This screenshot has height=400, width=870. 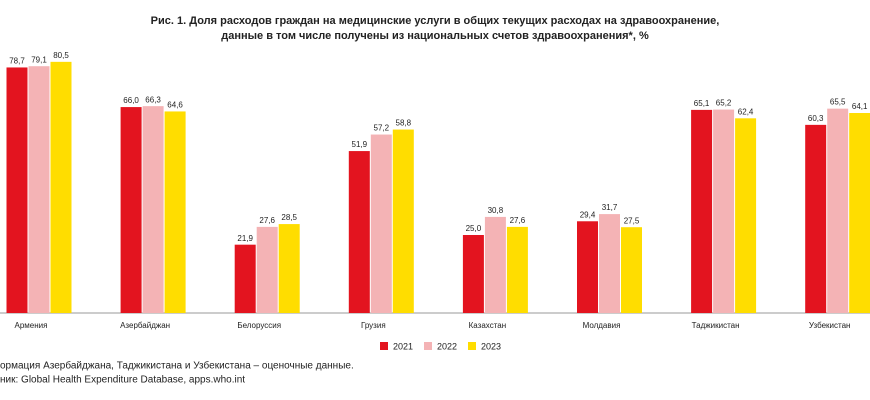 What do you see at coordinates (245, 238) in the screenshot?
I see `value-label: 21,9` at bounding box center [245, 238].